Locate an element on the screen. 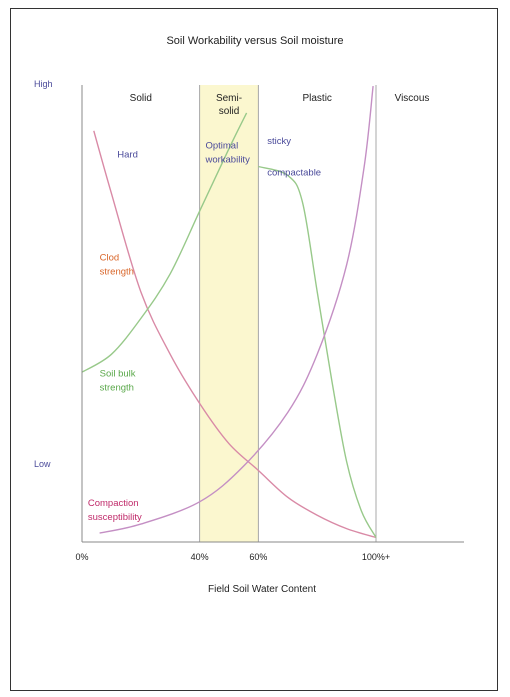  curve-soil-bulk-strength is located at coordinates (164, 242).